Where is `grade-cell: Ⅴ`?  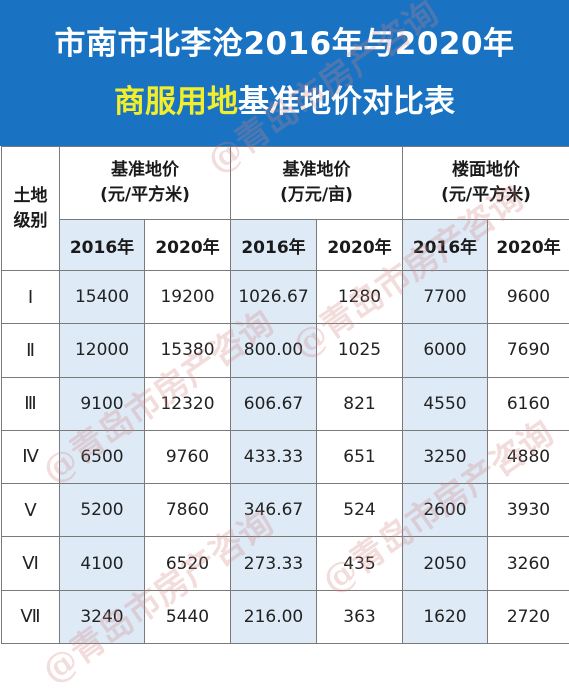
grade-cell: Ⅴ is located at coordinates (31, 510).